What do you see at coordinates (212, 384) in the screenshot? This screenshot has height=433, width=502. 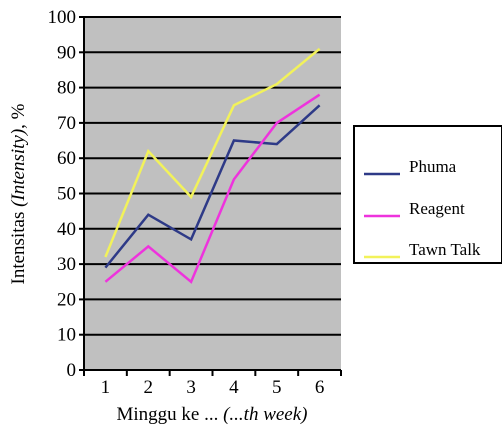 I see `x-ticks: 1 2 3 4 5 6` at bounding box center [212, 384].